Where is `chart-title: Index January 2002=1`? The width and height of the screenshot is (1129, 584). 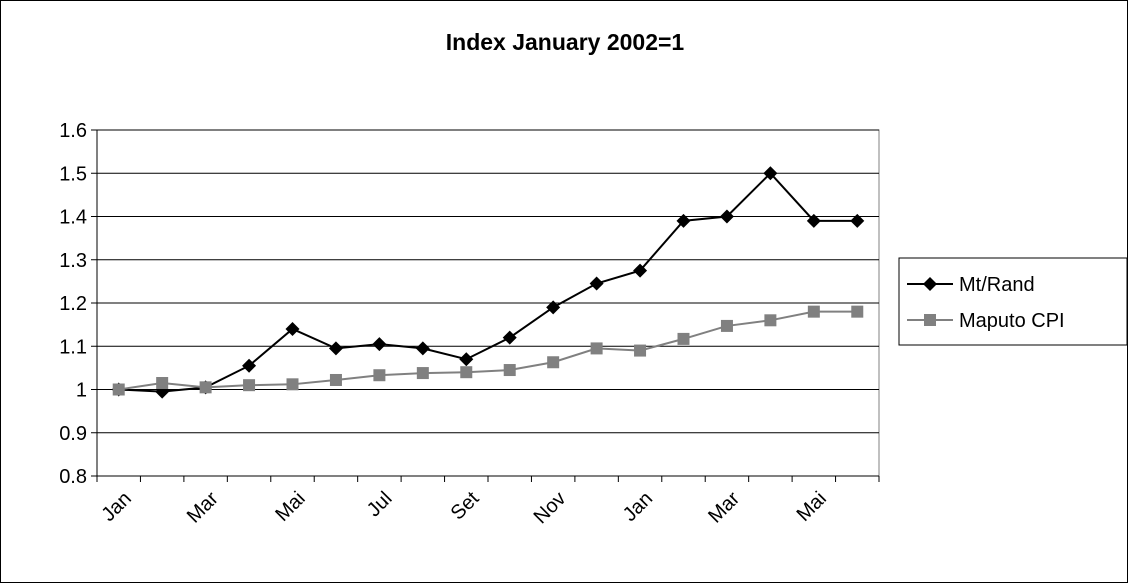
chart-title: Index January 2002=1 is located at coordinates (565, 42).